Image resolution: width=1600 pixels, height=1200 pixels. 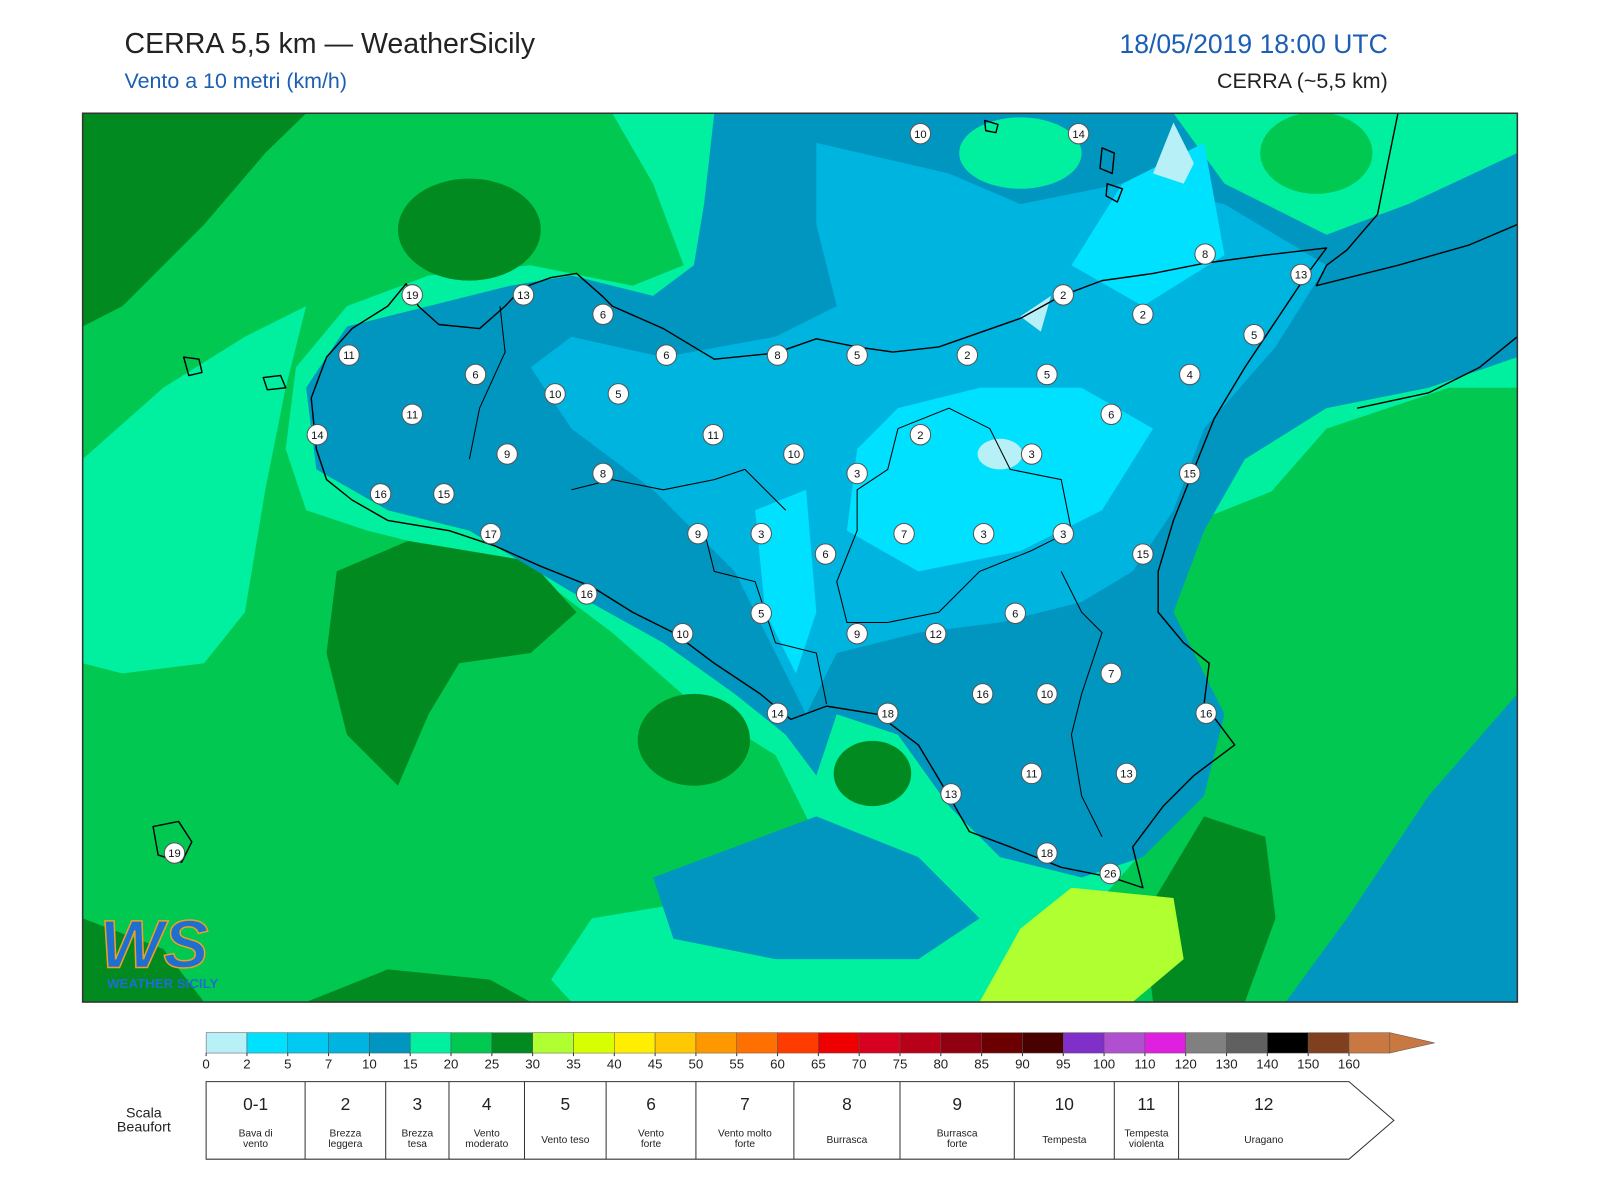 I want to click on datetime: 18/05/2019 18:00 UTC, so click(x=1253, y=44).